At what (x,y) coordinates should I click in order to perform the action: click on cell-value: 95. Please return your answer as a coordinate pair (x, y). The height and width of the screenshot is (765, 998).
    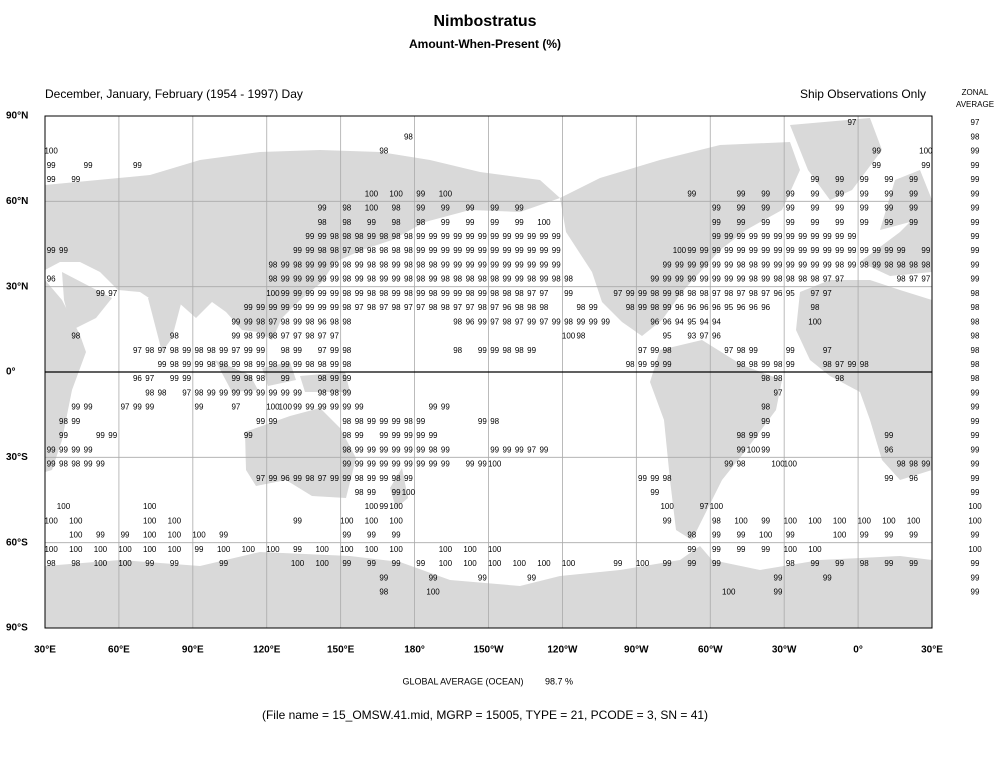
    Looking at the image, I should click on (667, 336).